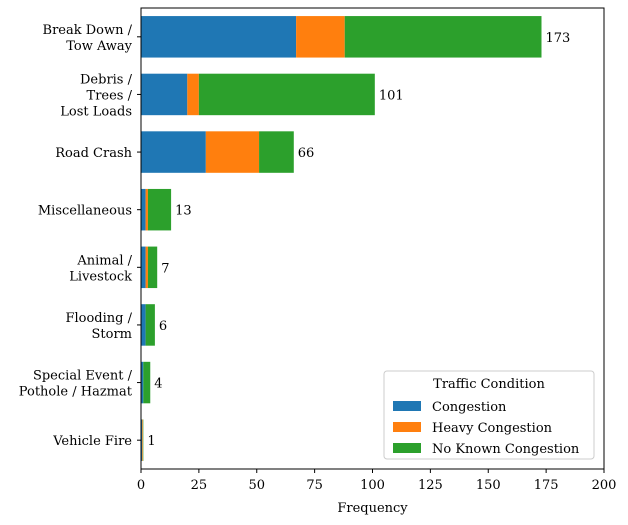 The image size is (628, 525). I want to click on category-label-4-line-0: Animal /, so click(104, 260).